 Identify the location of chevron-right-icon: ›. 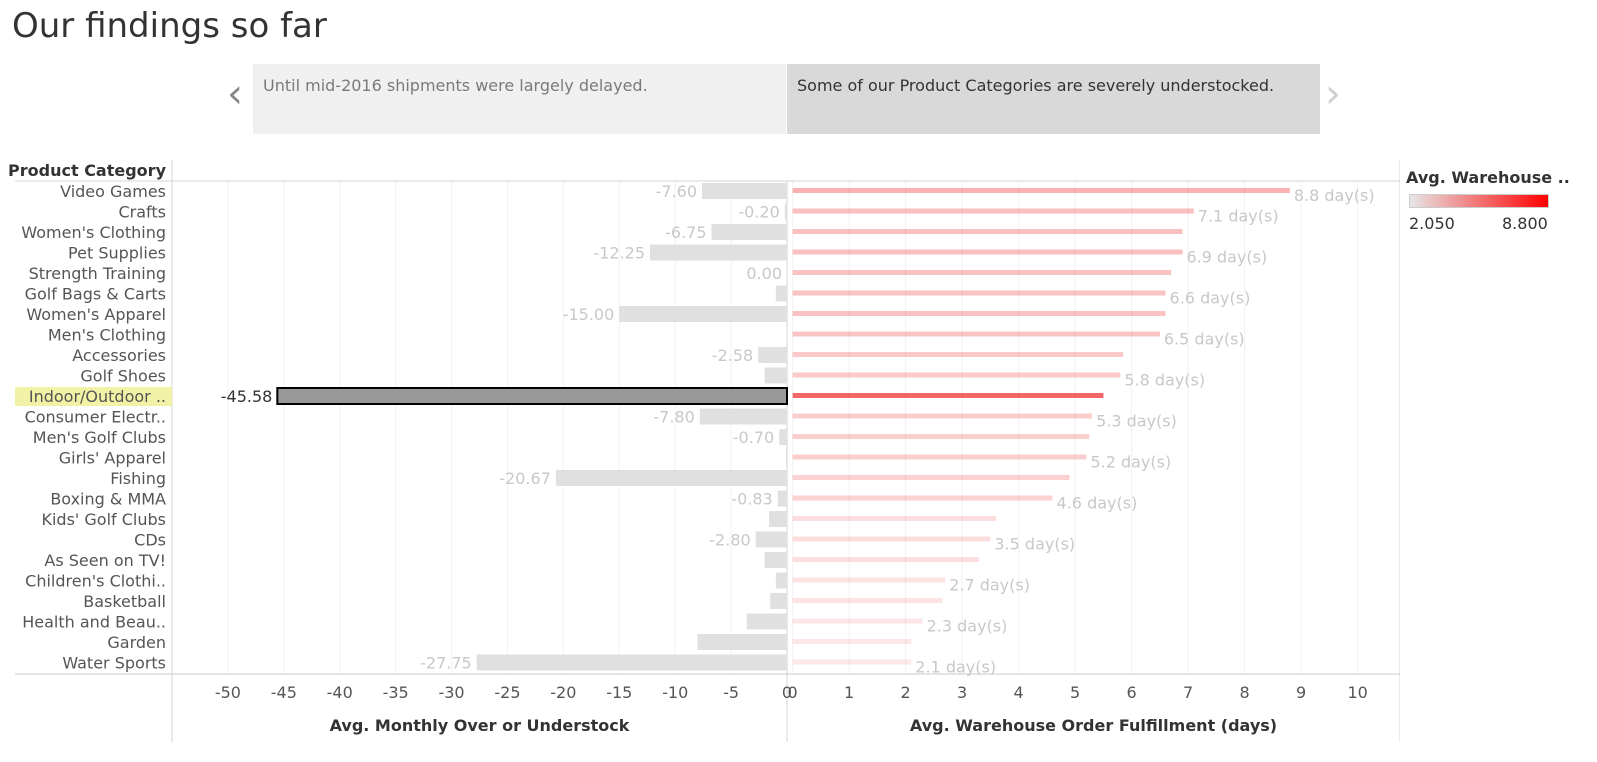
(1333, 94).